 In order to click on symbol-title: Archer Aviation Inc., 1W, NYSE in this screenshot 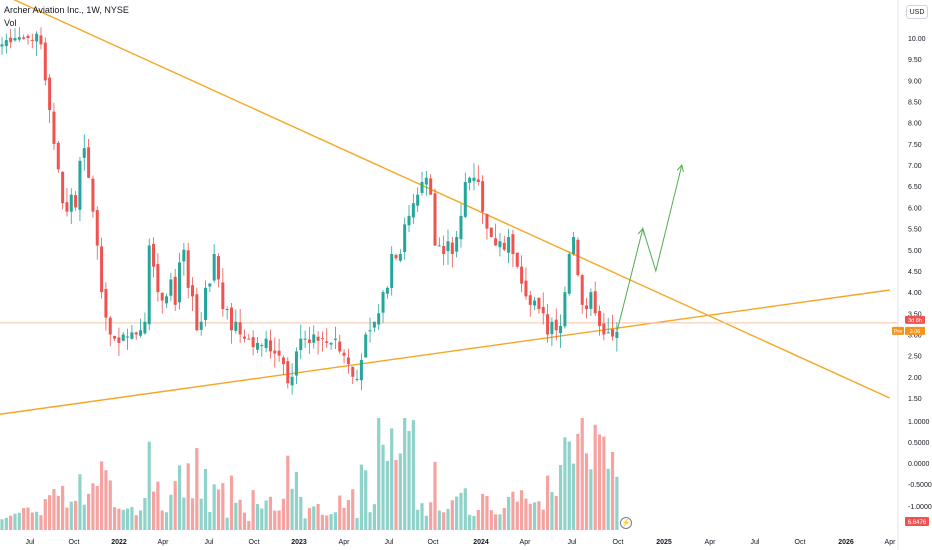, I will do `click(66, 10)`.